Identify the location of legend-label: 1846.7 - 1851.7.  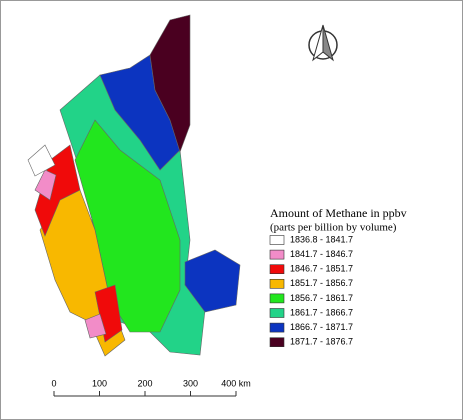
(321, 269).